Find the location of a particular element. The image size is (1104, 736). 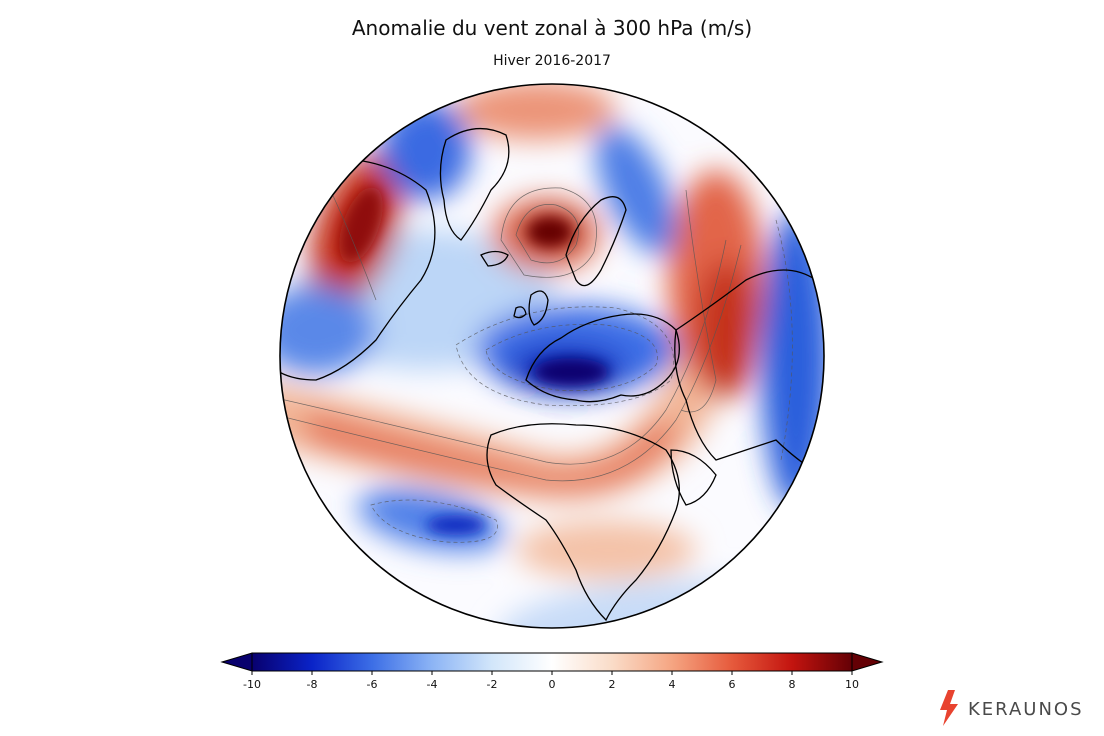

colorbar: -10 -8 -6 -4 -2 0 2 4 6 8 10 is located at coordinates (552, 671).